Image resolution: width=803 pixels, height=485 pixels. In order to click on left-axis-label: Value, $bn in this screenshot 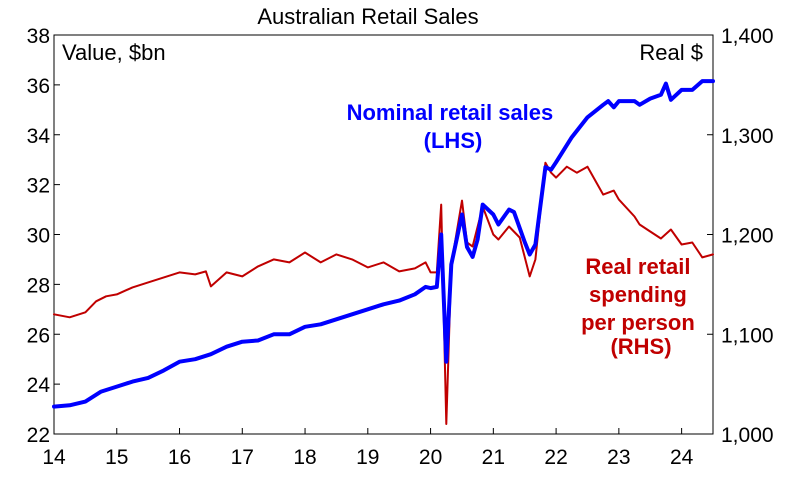, I will do `click(114, 52)`.